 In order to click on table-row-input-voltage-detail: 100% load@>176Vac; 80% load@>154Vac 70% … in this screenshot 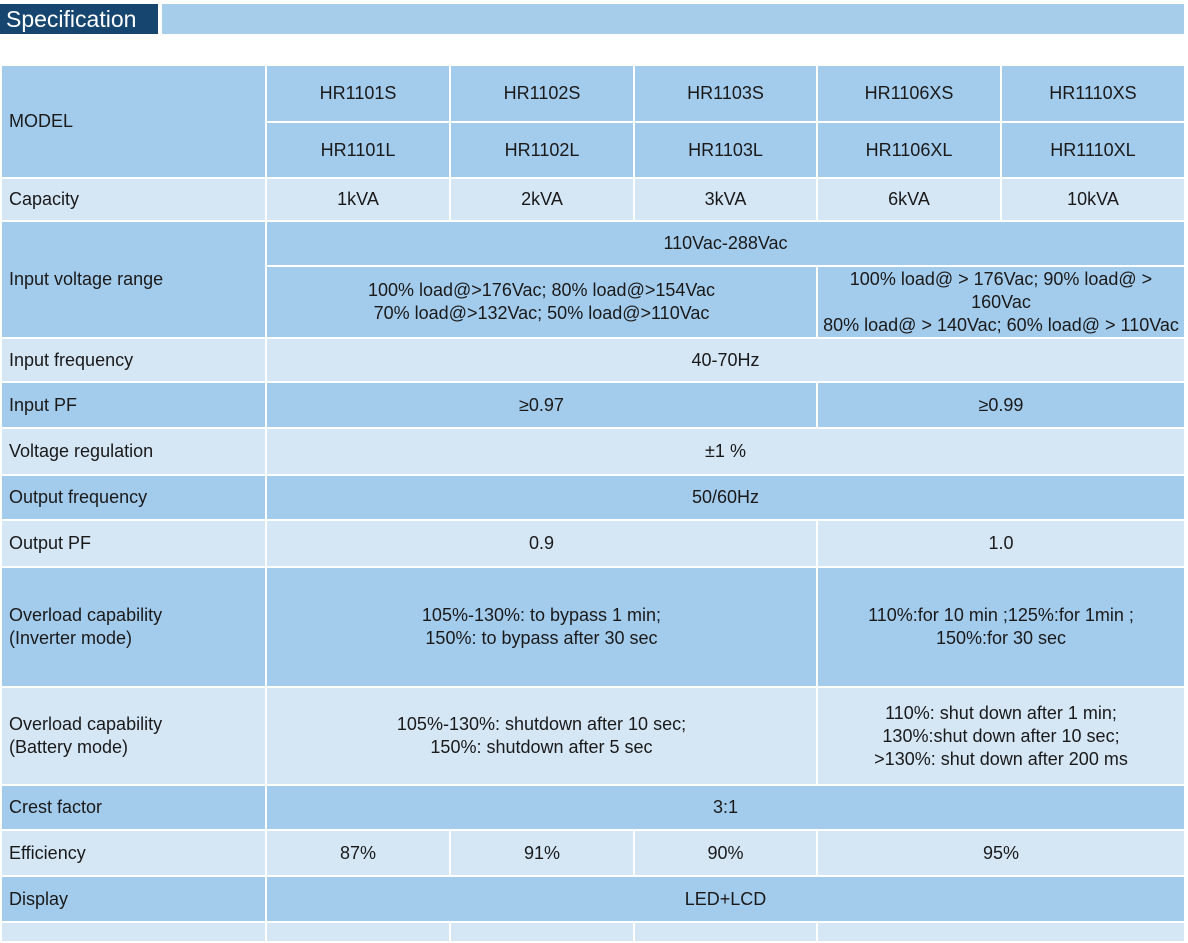, I will do `click(593, 302)`.